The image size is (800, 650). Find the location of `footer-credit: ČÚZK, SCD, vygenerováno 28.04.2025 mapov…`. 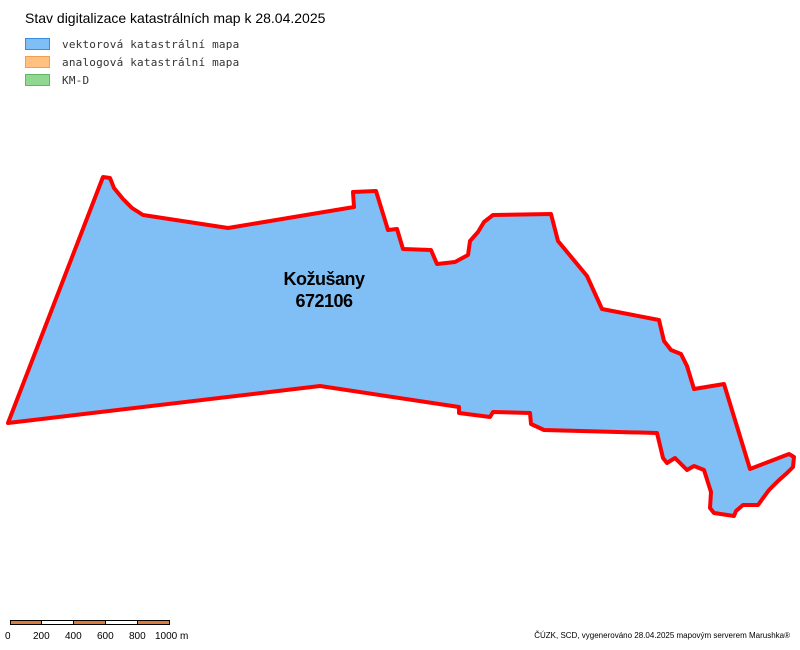

footer-credit: ČÚZK, SCD, vygenerováno 28.04.2025 mapov… is located at coordinates (662, 635).